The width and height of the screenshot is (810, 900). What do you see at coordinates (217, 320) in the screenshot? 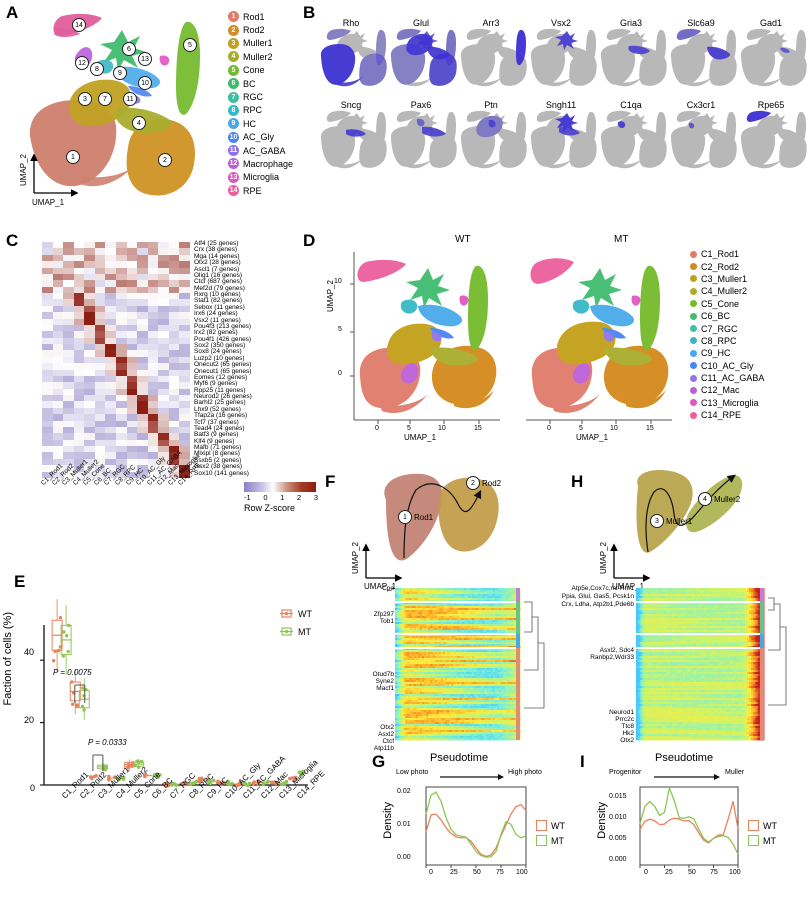
I see `heatmap-row-label: Vsx2 (11 genes)` at bounding box center [217, 320].